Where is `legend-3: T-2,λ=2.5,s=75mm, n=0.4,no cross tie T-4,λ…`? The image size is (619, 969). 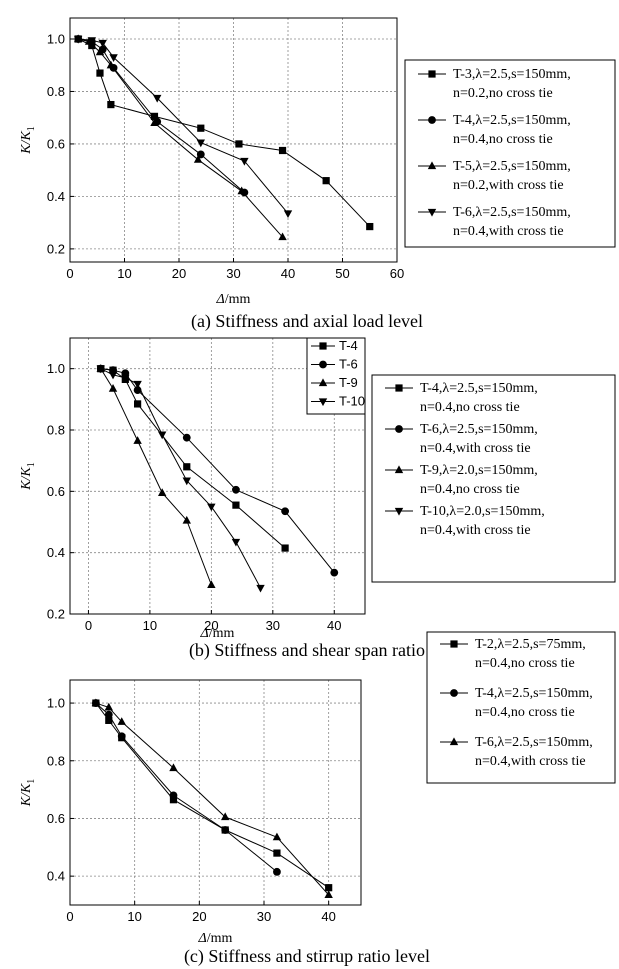 legend-3: T-2,λ=2.5,s=75mm, n=0.4,no cross tie T-4,λ… is located at coordinates (521, 707).